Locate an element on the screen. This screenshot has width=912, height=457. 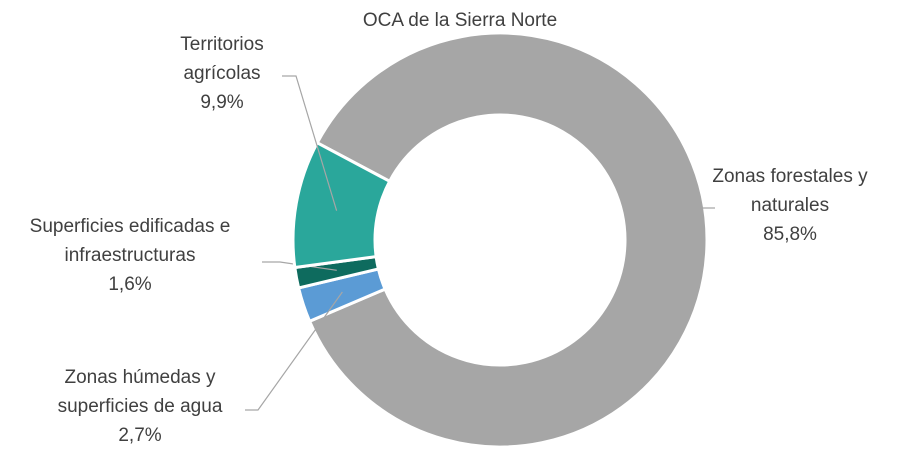
category-line: infraestructuras is located at coordinates (130, 255).